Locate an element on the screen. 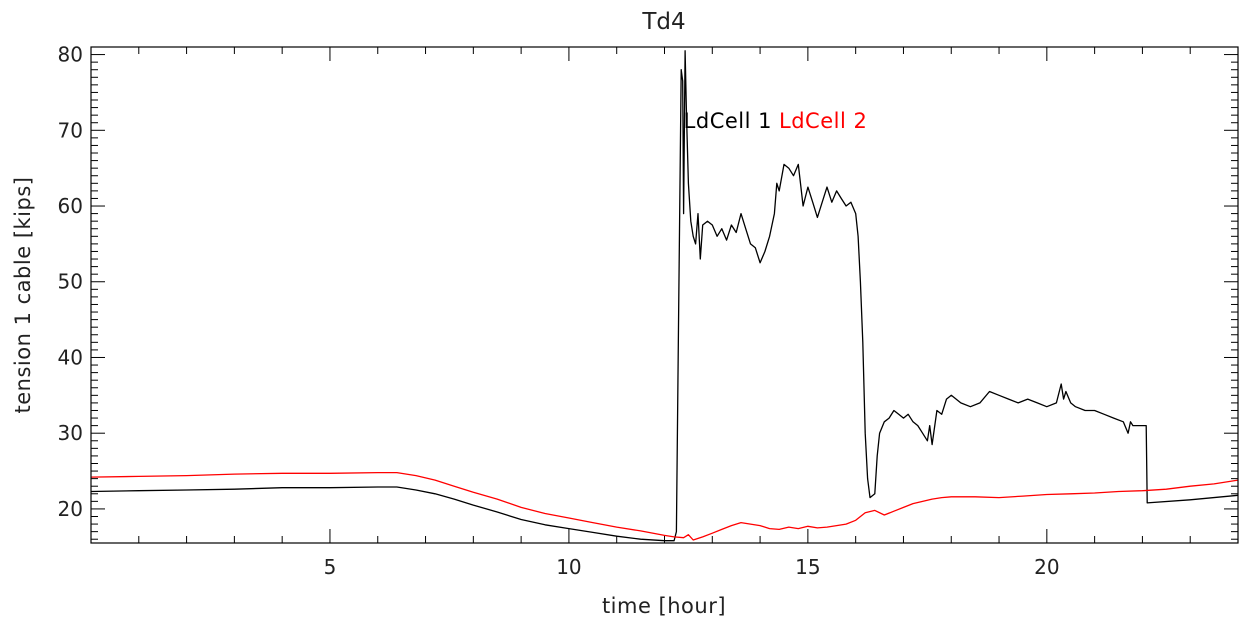 Image resolution: width=1247 pixels, height=625 pixels. y-tick-label: 50 is located at coordinates (70, 282).